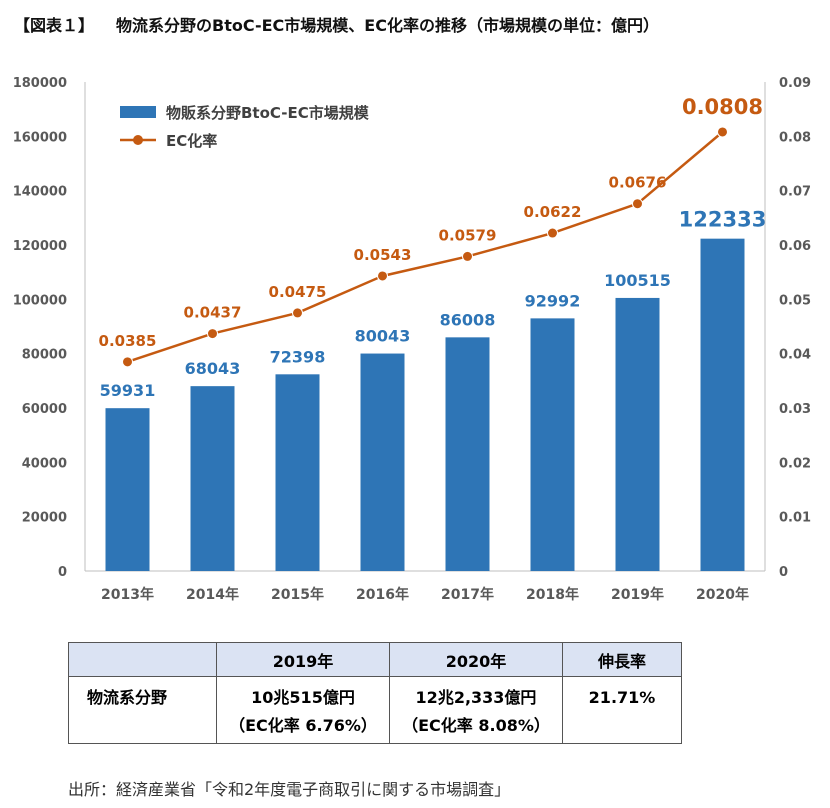 Image resolution: width=830 pixels, height=808 pixels. What do you see at coordinates (212, 594) in the screenshot?
I see `x-tick-label: 2014年` at bounding box center [212, 594].